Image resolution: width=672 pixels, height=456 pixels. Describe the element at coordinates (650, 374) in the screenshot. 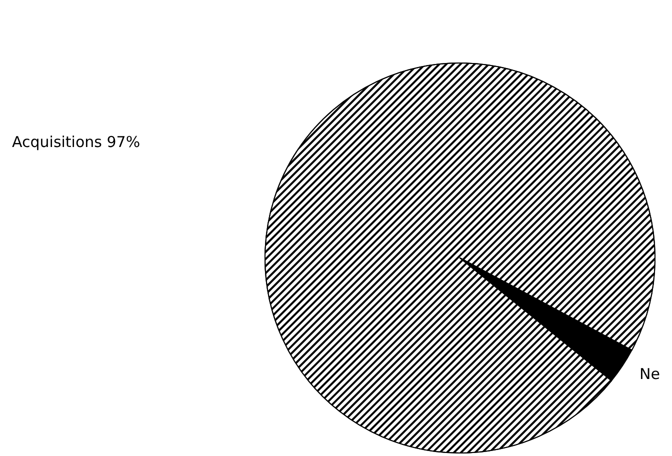

I see `slice-label: Ne` at that location.